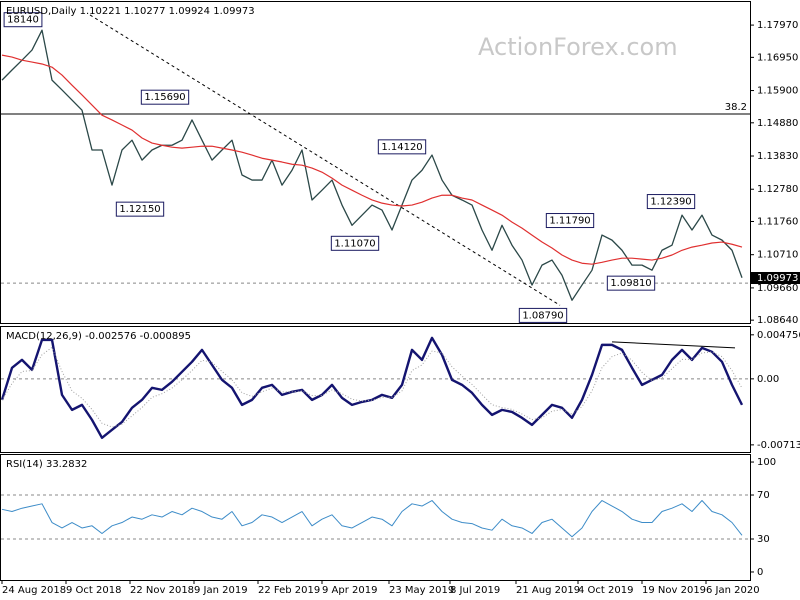 This screenshot has width=800, height=600. What do you see at coordinates (605, 590) in the screenshot?
I see `x-tick-label: 4 Oct 2019` at bounding box center [605, 590].